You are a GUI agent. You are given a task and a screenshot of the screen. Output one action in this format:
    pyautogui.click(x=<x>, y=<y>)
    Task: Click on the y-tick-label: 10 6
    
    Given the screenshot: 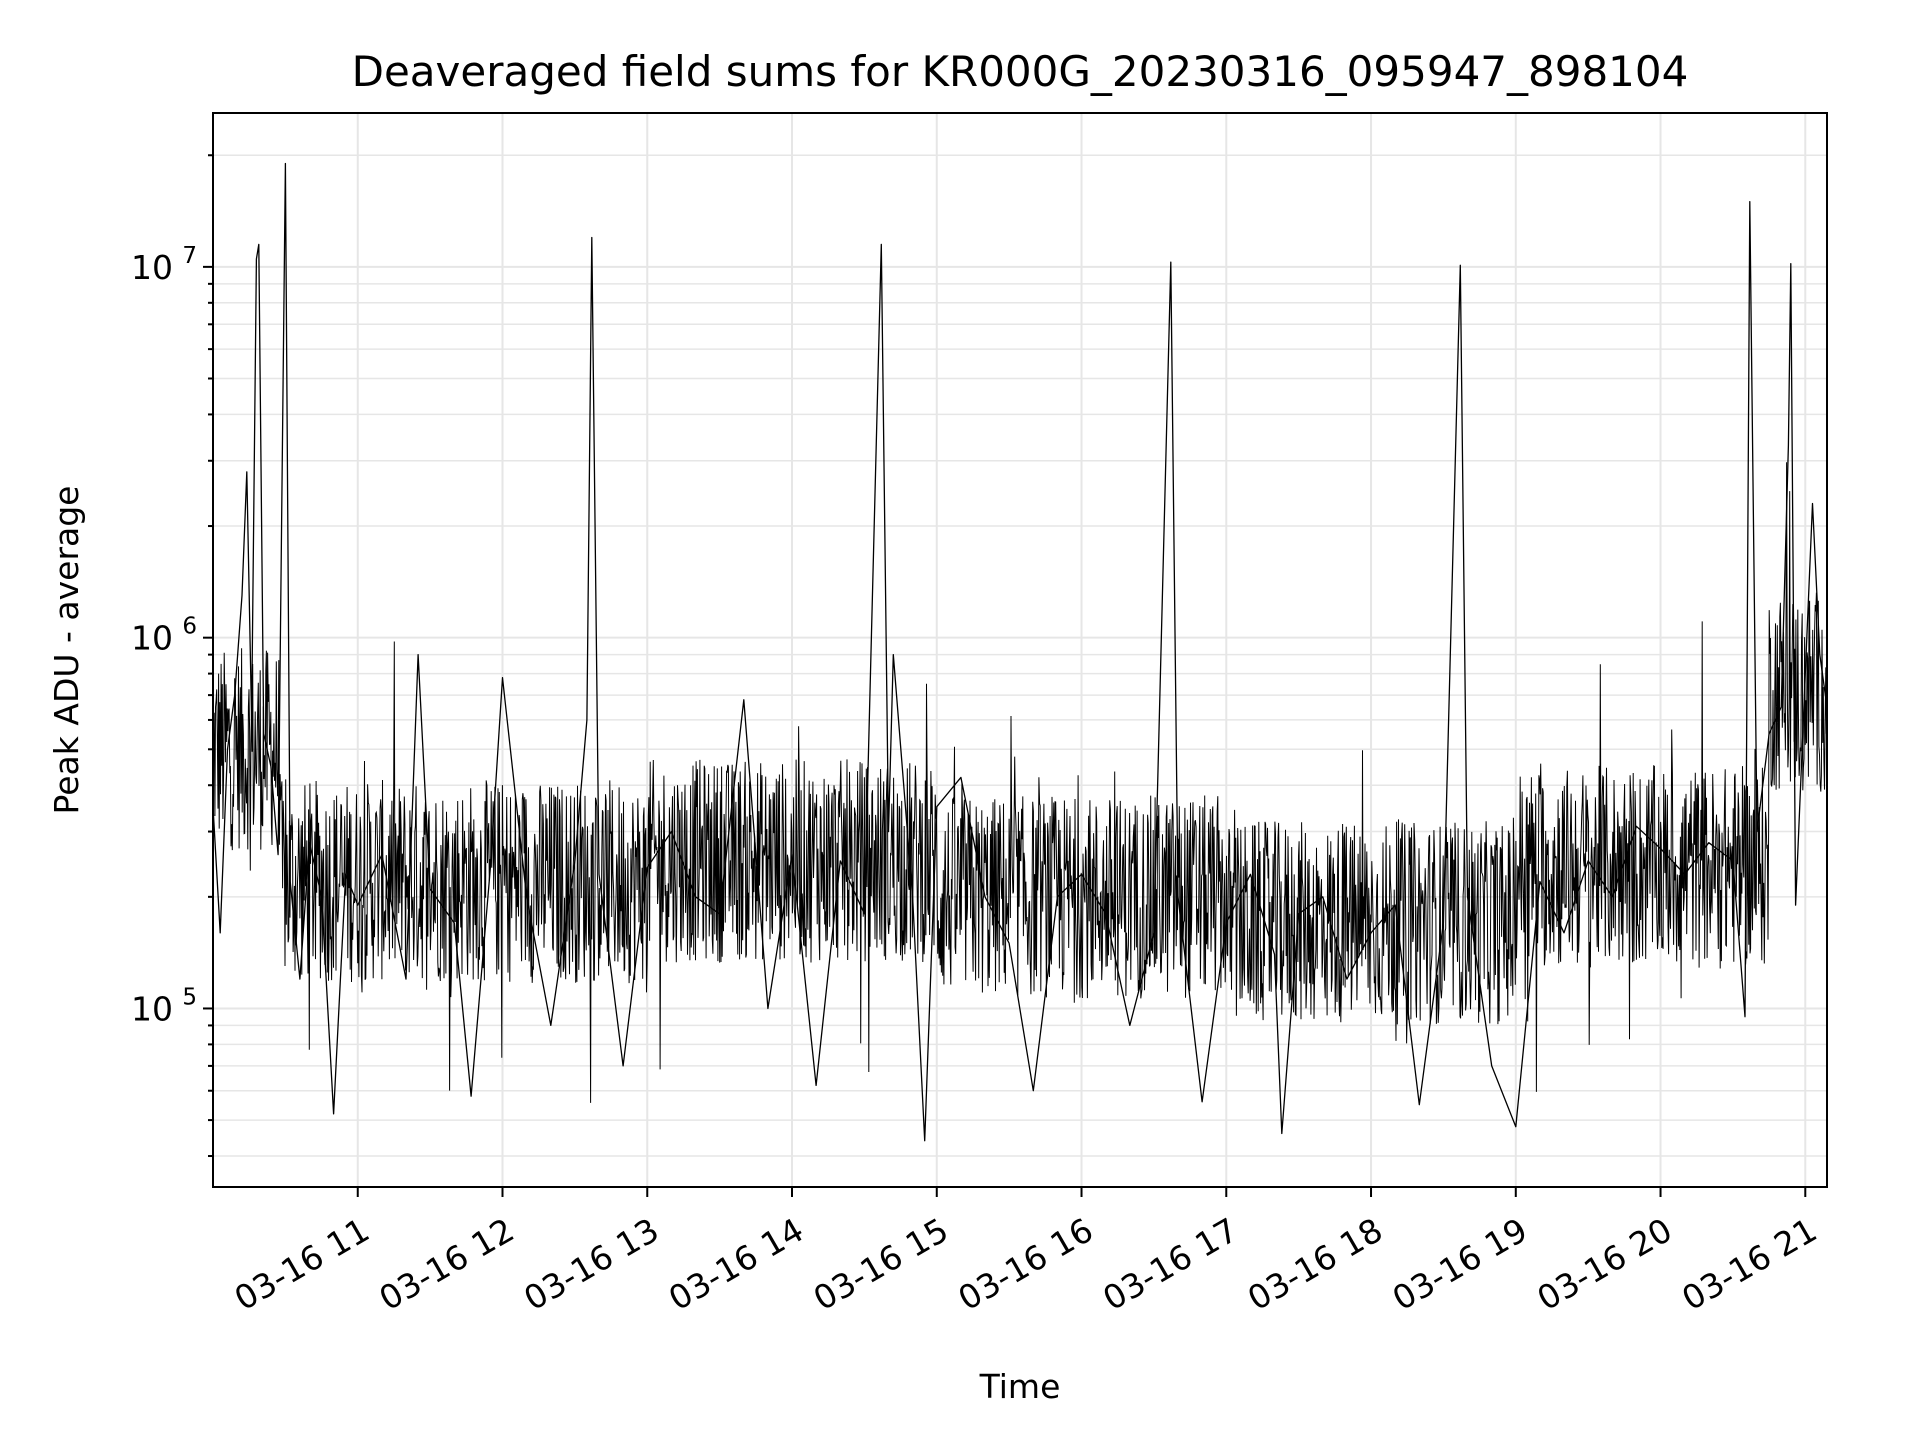 What is the action you would take?
    pyautogui.click(x=164, y=636)
    